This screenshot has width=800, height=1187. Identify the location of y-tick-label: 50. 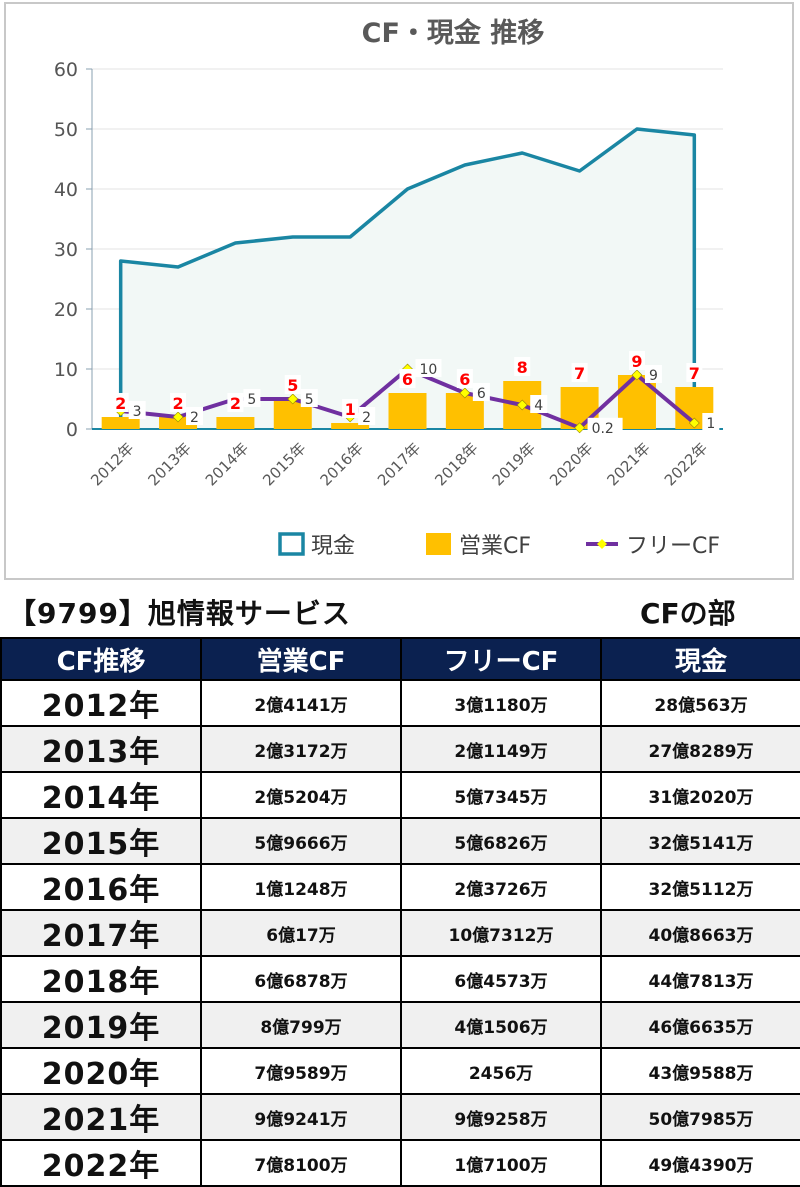
(66, 130).